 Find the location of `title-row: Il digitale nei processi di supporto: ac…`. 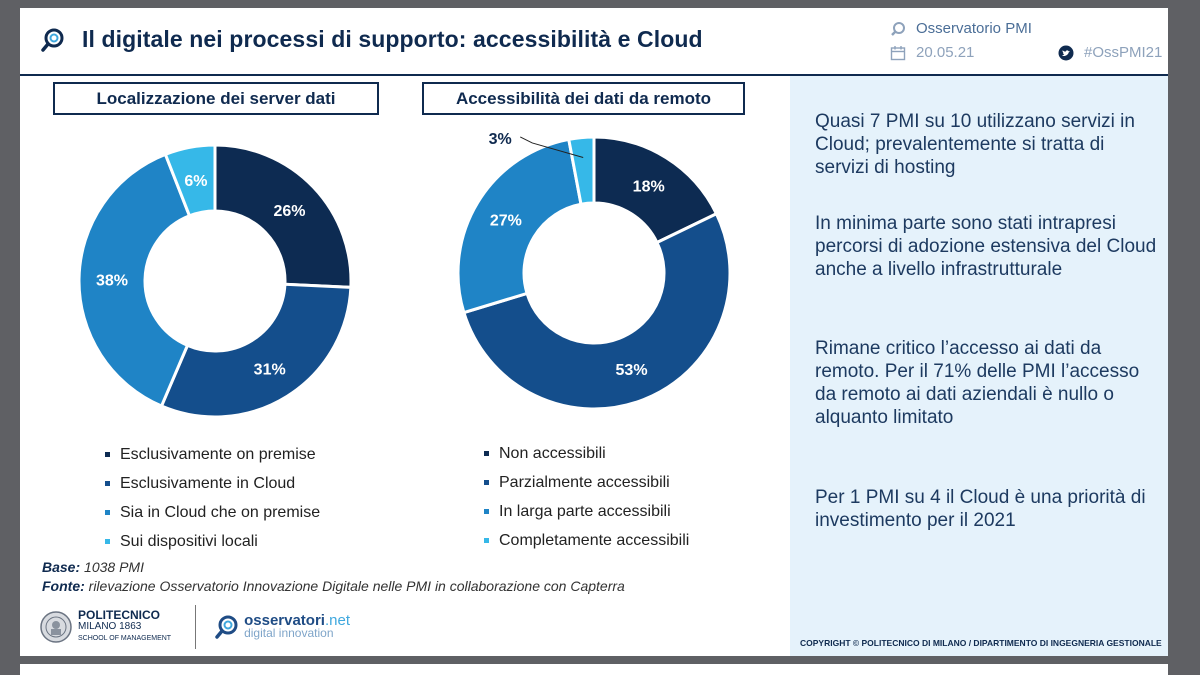

title-row: Il digitale nei processi di supporto: ac… is located at coordinates (371, 39).